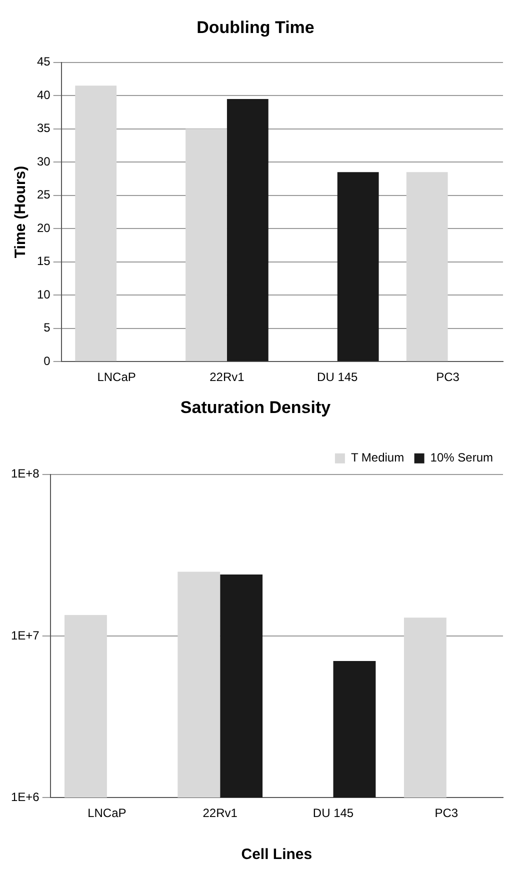 Image resolution: width=525 pixels, height=890 pixels. What do you see at coordinates (462, 457) in the screenshot?
I see `legend-label: 10% Serum` at bounding box center [462, 457].